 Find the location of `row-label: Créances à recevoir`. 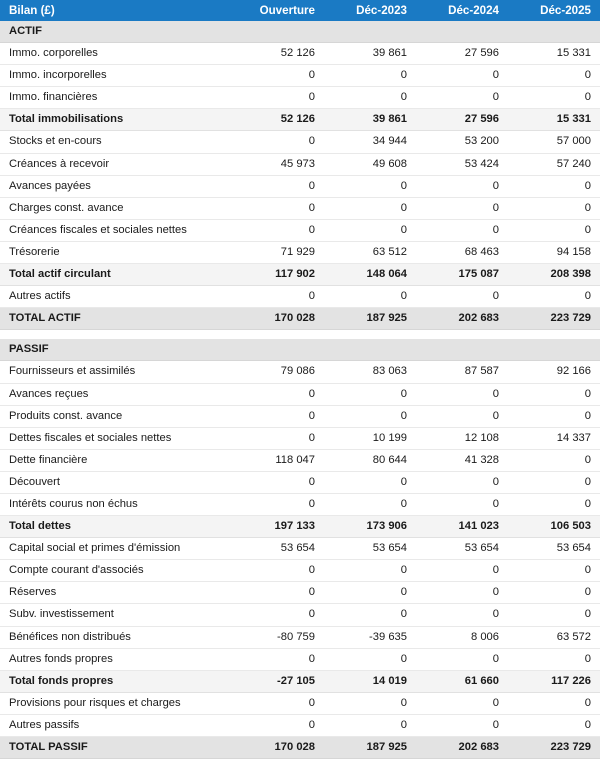

row-label: Créances à recevoir is located at coordinates (116, 164).